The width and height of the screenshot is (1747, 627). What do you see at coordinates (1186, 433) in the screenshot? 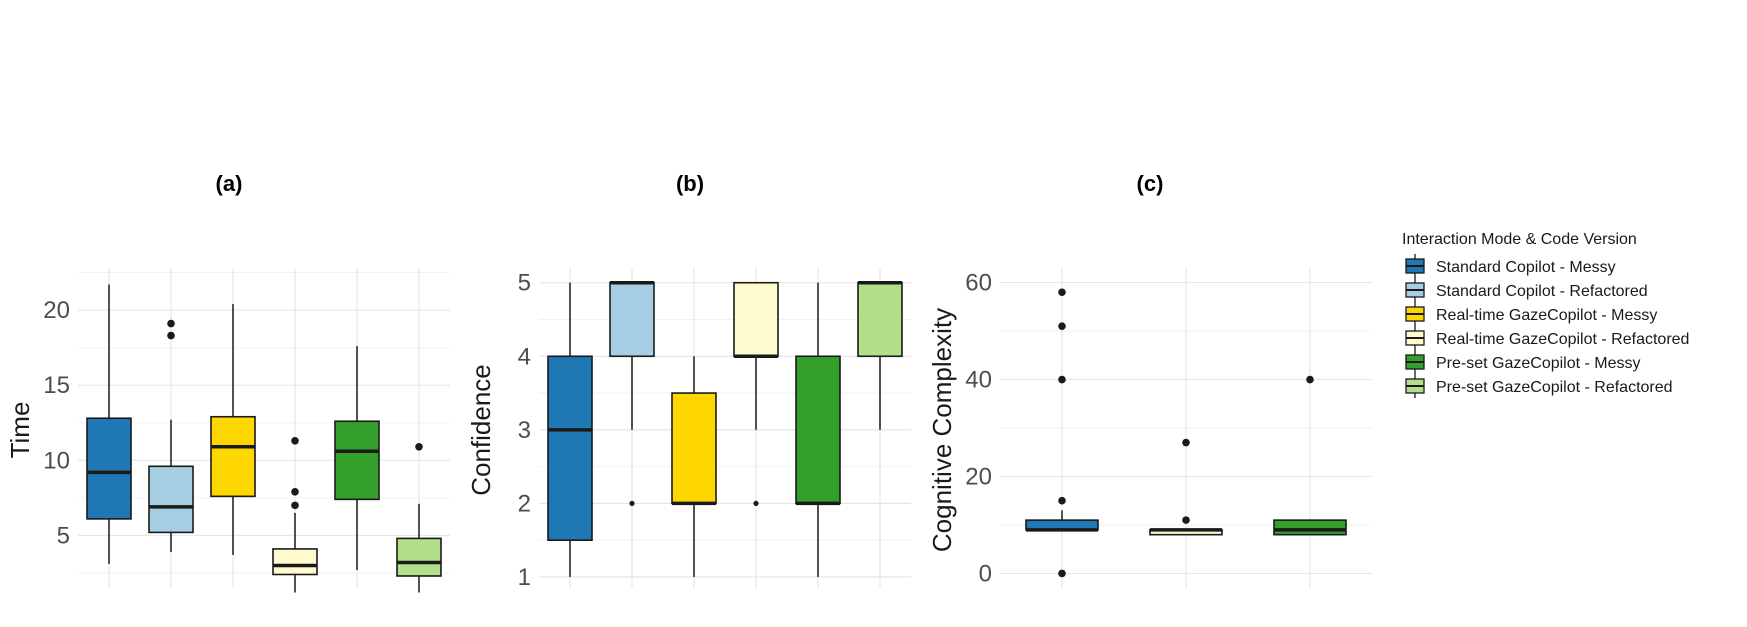
I see `panel-c-boxes` at bounding box center [1186, 433].